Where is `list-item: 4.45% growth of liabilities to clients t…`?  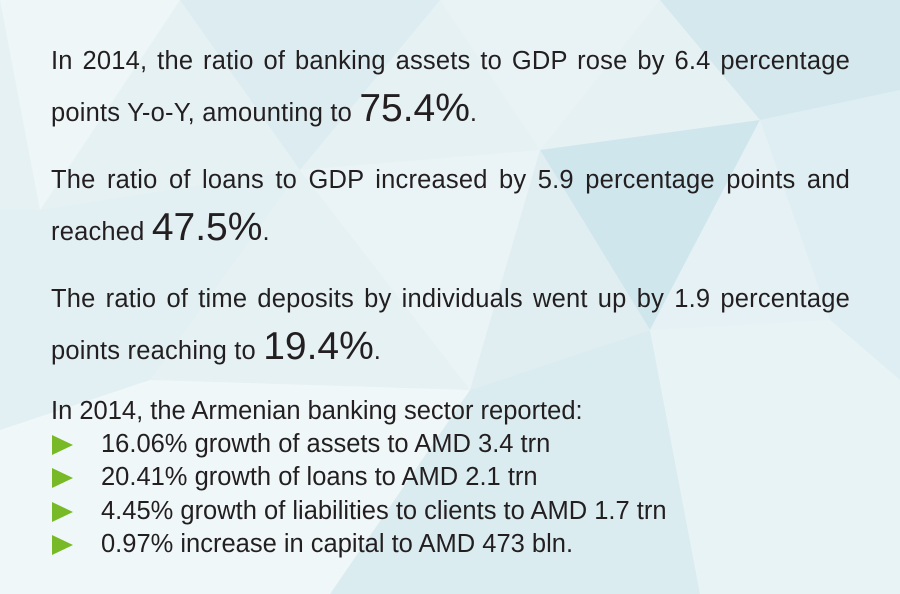
list-item: 4.45% growth of liabilities to clients t… is located at coordinates (450, 511).